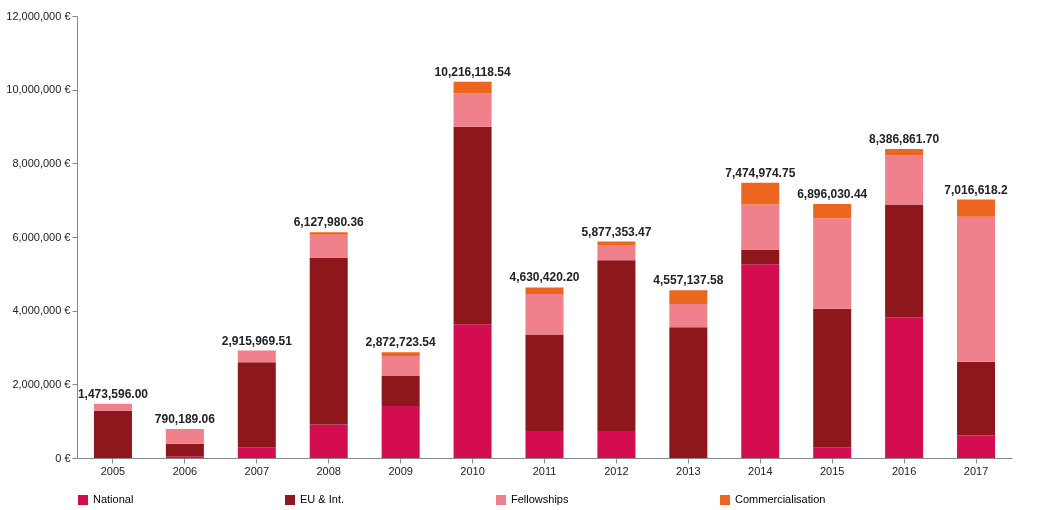  I want to click on x-tick-label: 2014, so click(760, 470).